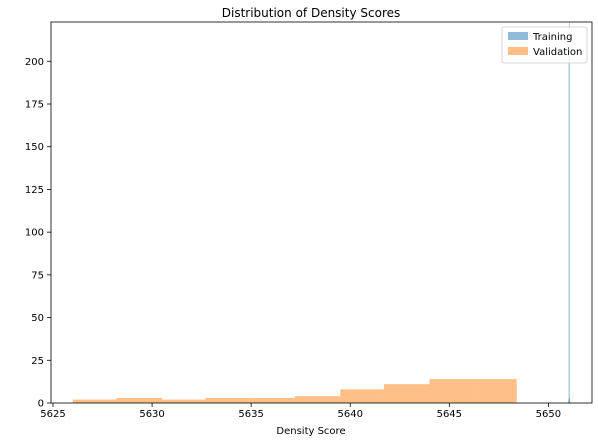  What do you see at coordinates (350, 414) in the screenshot?
I see `x-tick-label: 5640` at bounding box center [350, 414].